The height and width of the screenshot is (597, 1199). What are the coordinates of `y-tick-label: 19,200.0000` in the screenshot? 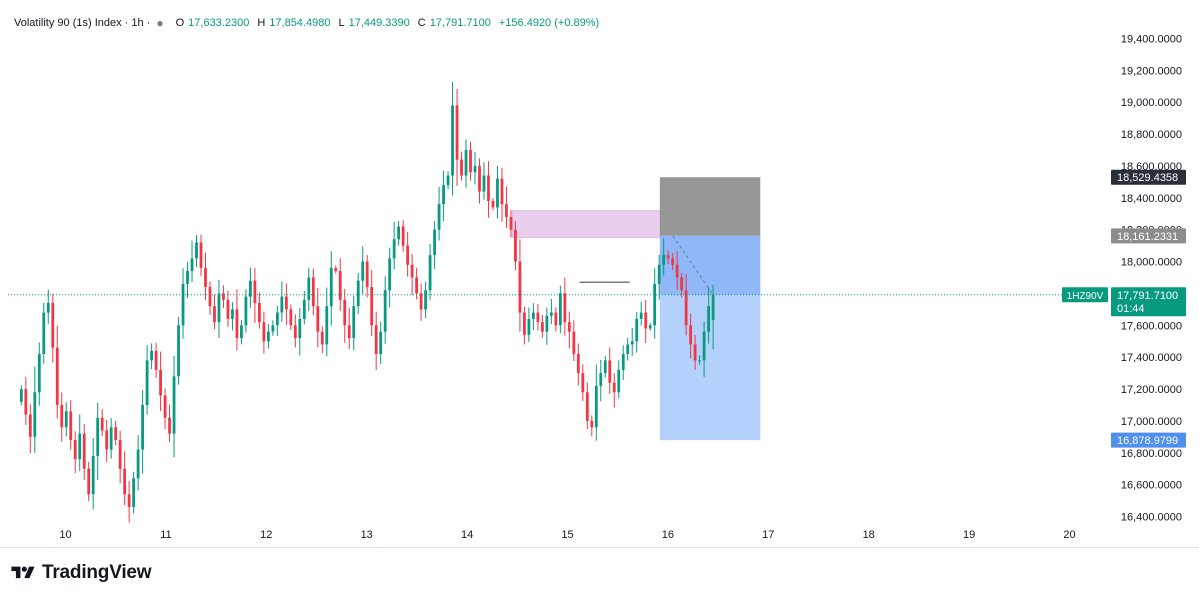 It's located at (1151, 71).